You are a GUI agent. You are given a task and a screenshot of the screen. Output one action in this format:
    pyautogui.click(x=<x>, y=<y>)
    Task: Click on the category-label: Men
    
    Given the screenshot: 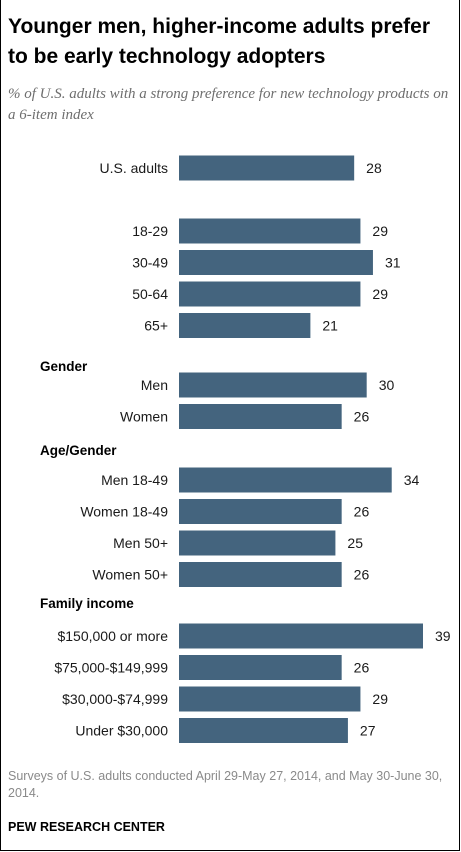 What is the action you would take?
    pyautogui.click(x=154, y=385)
    